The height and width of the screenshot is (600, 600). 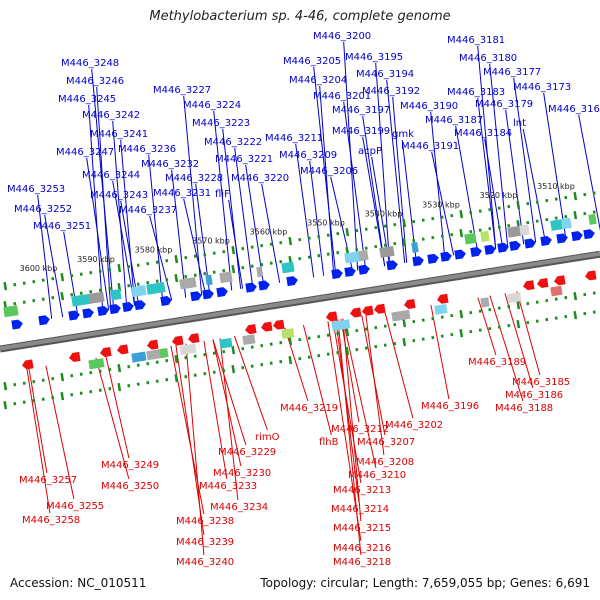 I want to click on forward-gene-label: M446_3184, so click(x=483, y=133).